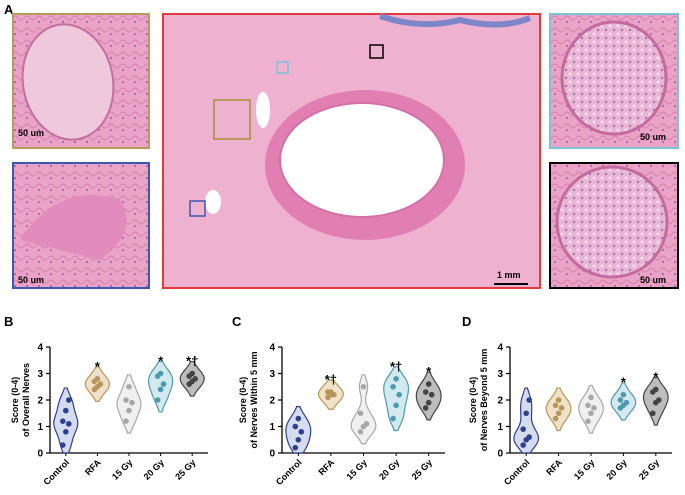  Describe the element at coordinates (484, 400) in the screenshot. I see `y-axis-label: of Nerves Beyond 5 mm` at that location.